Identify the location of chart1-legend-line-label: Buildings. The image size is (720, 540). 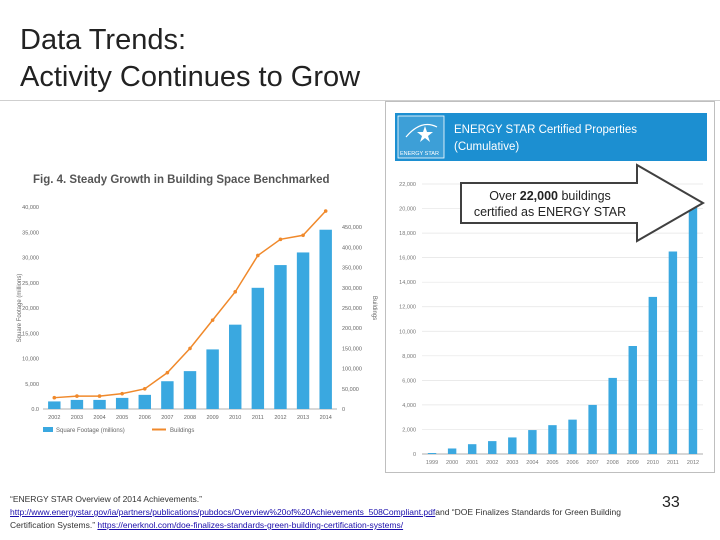
(182, 431).